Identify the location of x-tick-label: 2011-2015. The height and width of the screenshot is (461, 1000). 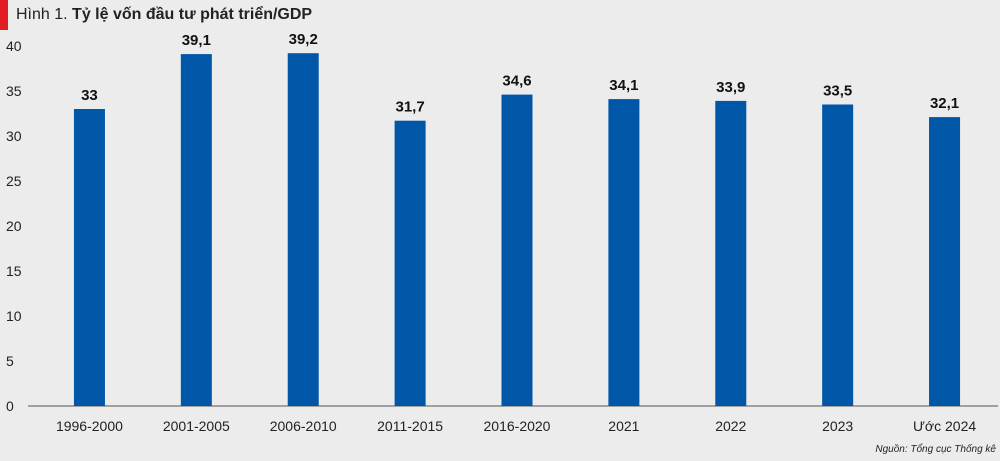
(410, 426).